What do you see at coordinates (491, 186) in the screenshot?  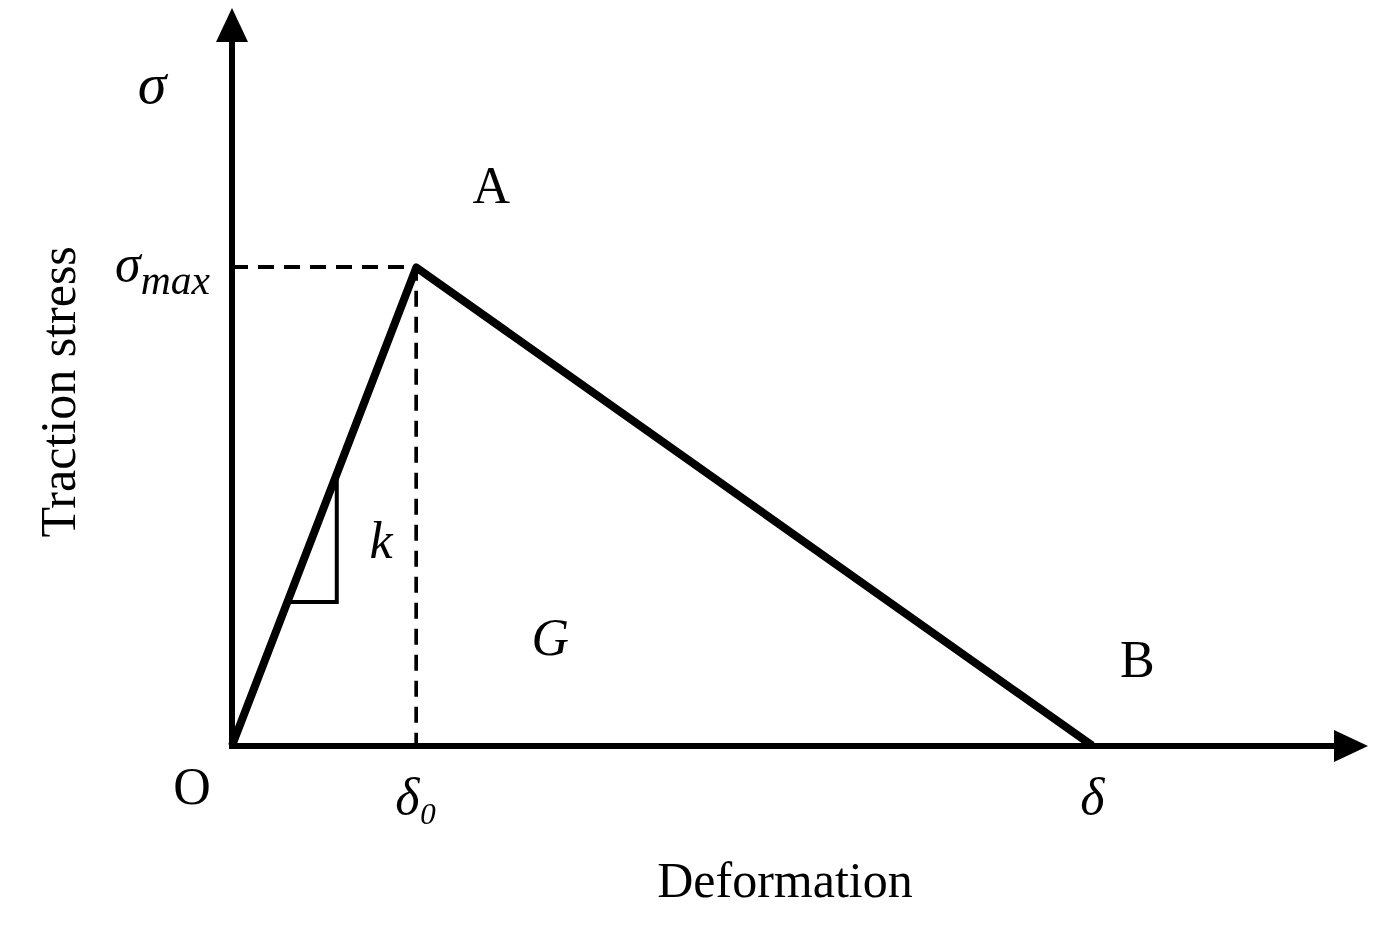 I see `text: A` at bounding box center [491, 186].